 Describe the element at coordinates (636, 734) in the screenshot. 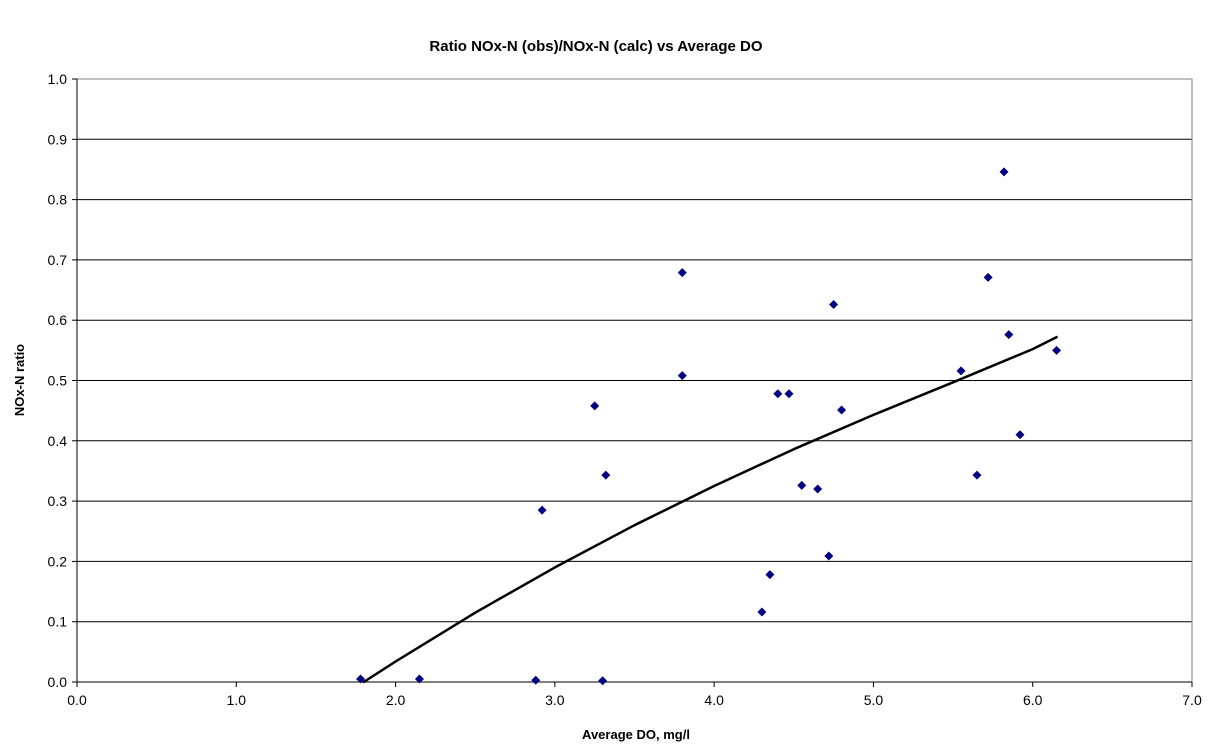

I see `x-axis-label: Average DO, mg/l` at that location.